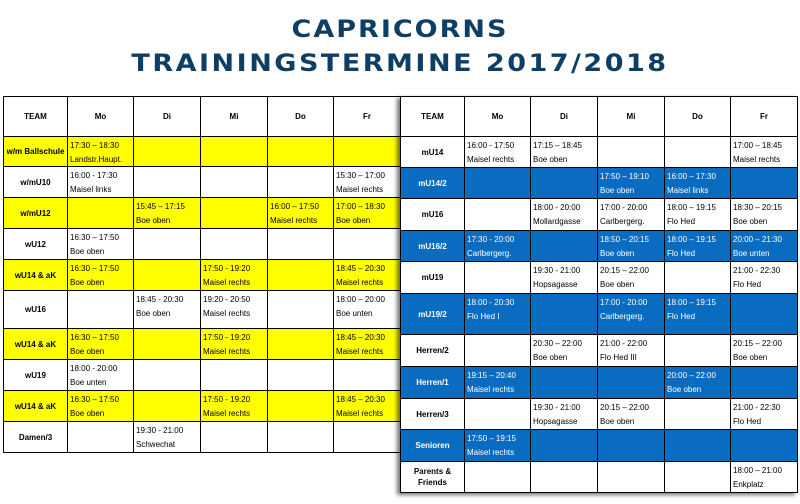 This screenshot has height=504, width=800. Describe the element at coordinates (764, 277) in the screenshot. I see `schedule-cell: 21:00 - 22:30 Flo Hed` at that location.